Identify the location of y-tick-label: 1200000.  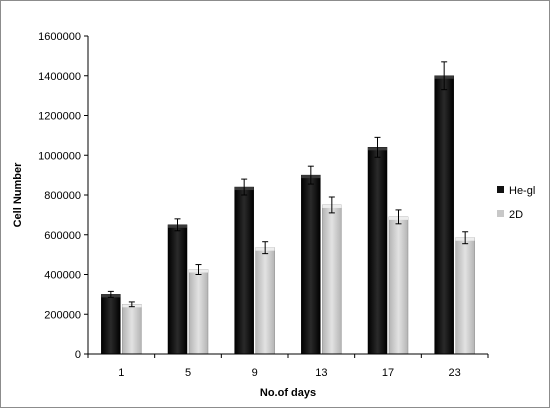
(59, 117).